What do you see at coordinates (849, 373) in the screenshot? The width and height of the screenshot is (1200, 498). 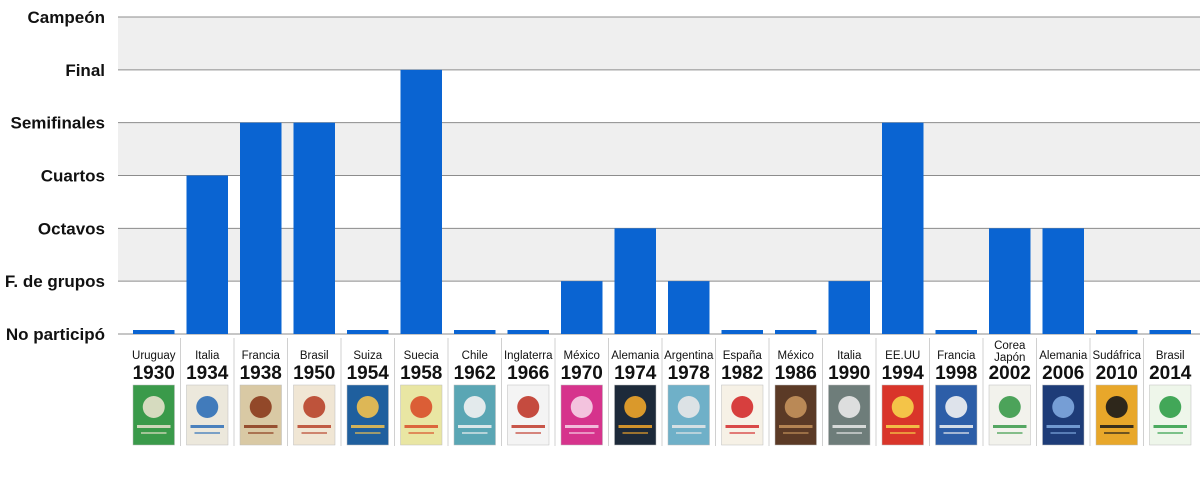 I see `year-label: 1990` at bounding box center [849, 373].